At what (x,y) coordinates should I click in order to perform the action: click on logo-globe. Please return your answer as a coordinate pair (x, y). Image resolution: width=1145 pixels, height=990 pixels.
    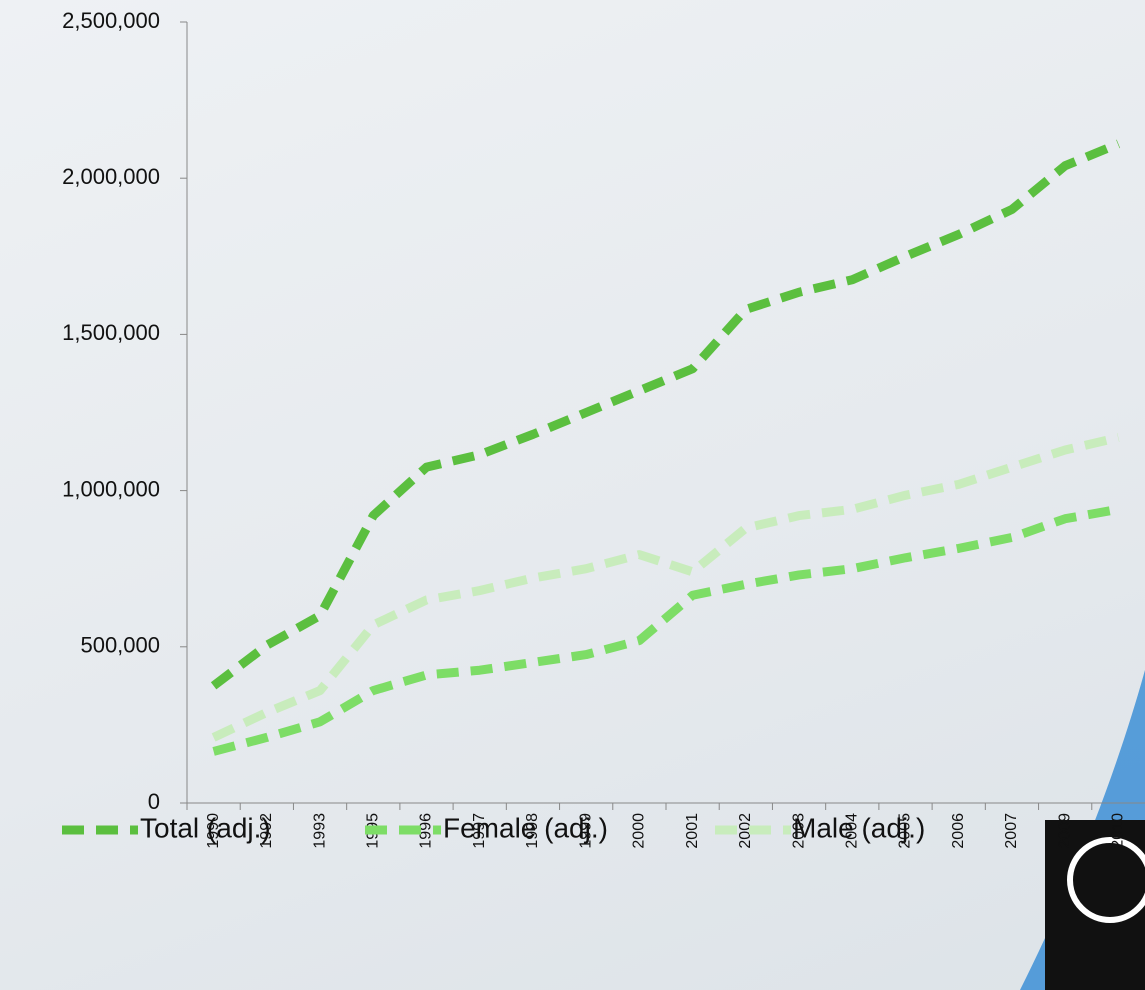
    Looking at the image, I should click on (1106, 880).